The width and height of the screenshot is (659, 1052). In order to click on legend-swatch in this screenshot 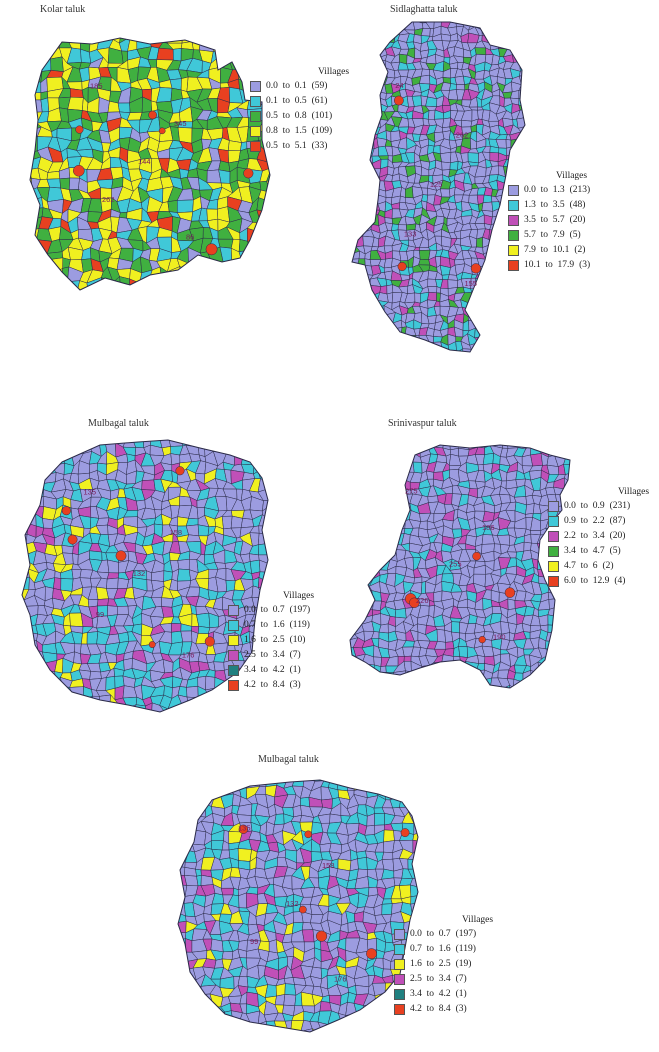, I will do `click(255, 116)`.